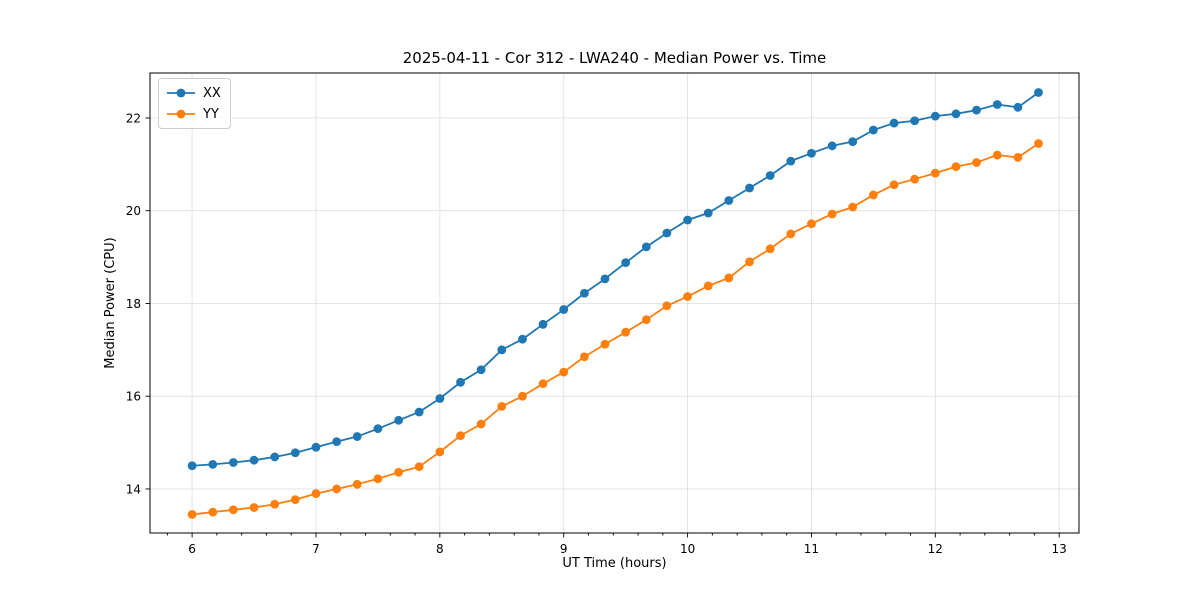 This screenshot has width=1200, height=600. Describe the element at coordinates (316, 549) in the screenshot. I see `x-tick-label: 7` at that location.